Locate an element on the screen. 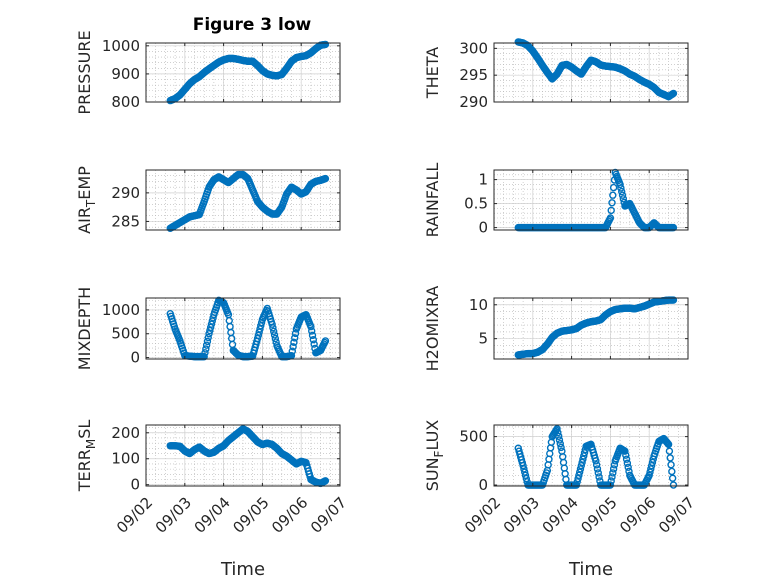 The height and width of the screenshot is (583, 778). y-tick-label: 800 is located at coordinates (125, 102).